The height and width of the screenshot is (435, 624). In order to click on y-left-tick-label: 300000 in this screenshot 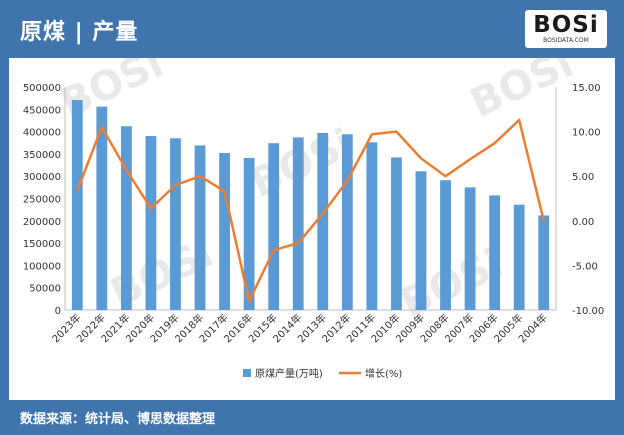, I will do `click(42, 177)`.